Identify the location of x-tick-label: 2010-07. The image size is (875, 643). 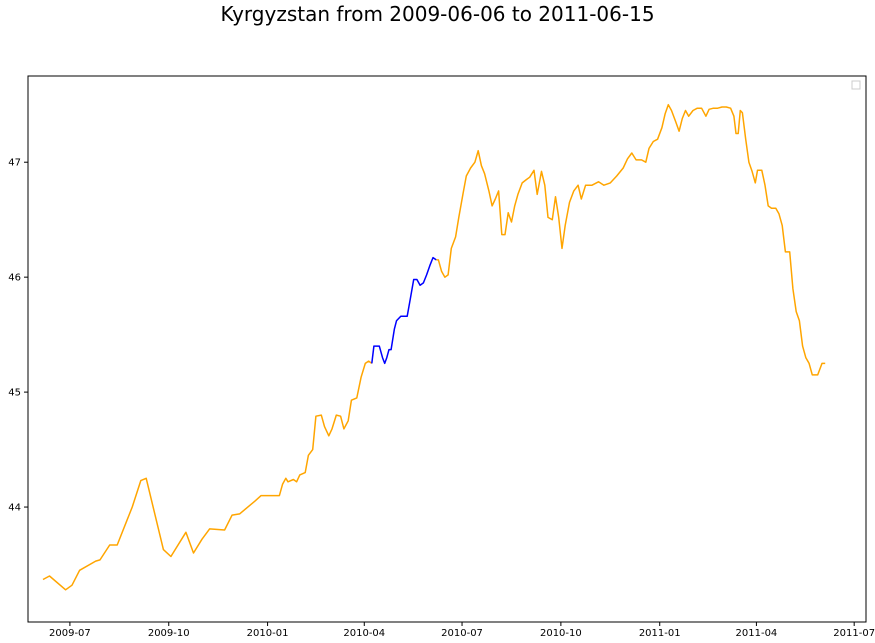
(462, 633).